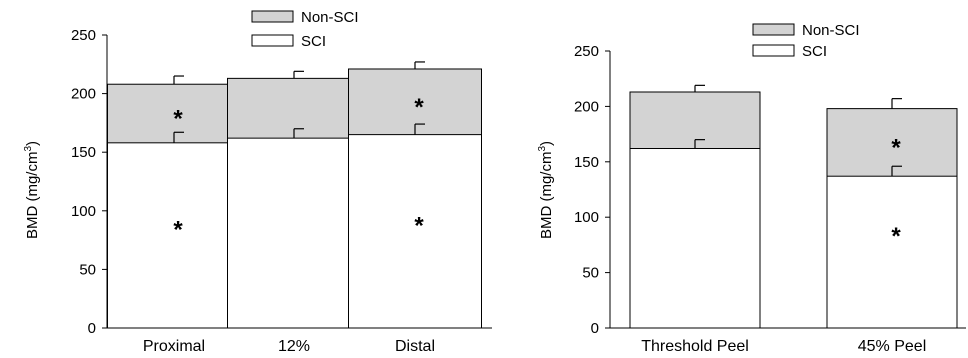 Image resolution: width=968 pixels, height=358 pixels. I want to click on x-category-label: Distal, so click(415, 346).